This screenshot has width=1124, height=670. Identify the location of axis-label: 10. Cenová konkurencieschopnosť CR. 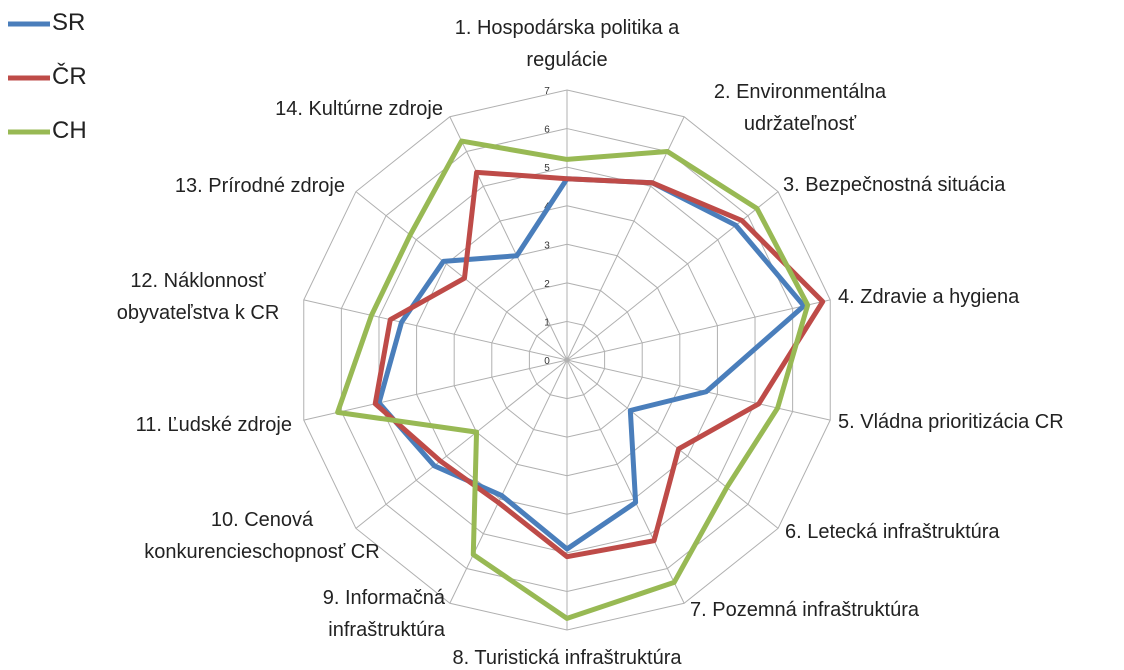
(262, 536).